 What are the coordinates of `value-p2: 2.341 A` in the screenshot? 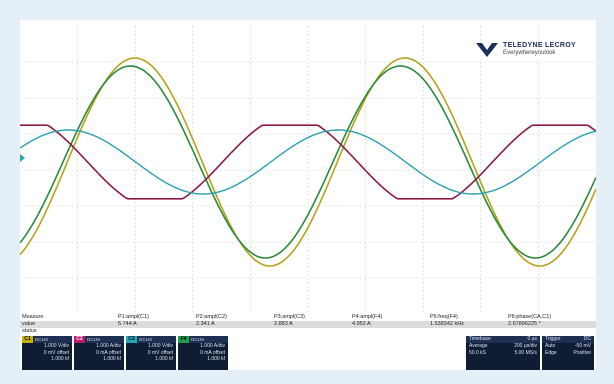 It's located at (205, 324).